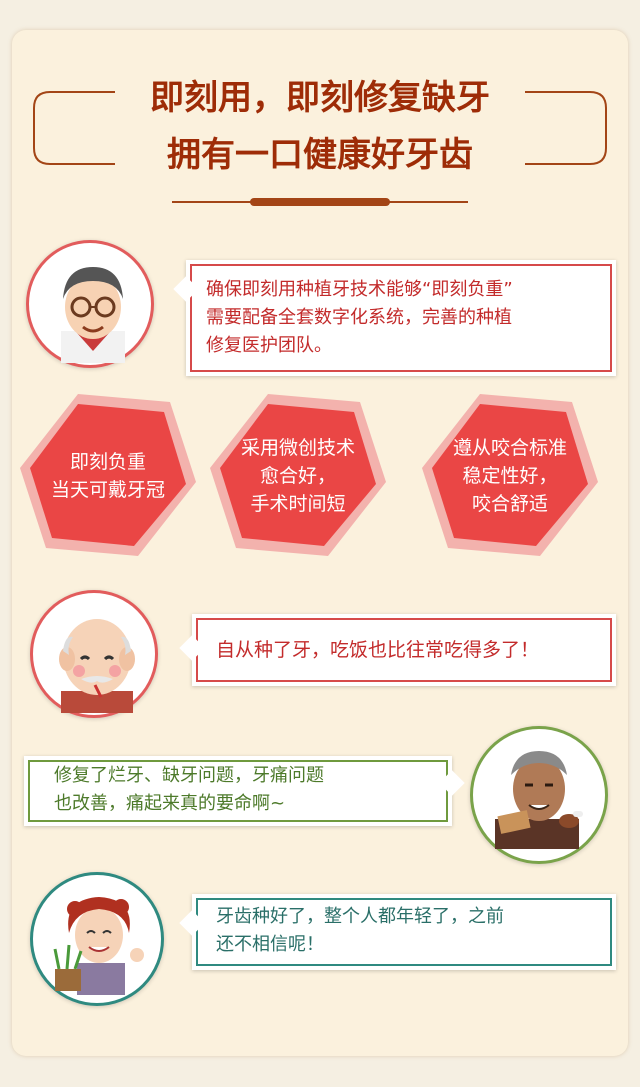 This screenshot has height=1087, width=640. What do you see at coordinates (93, 315) in the screenshot?
I see `doctor-illustration` at bounding box center [93, 315].